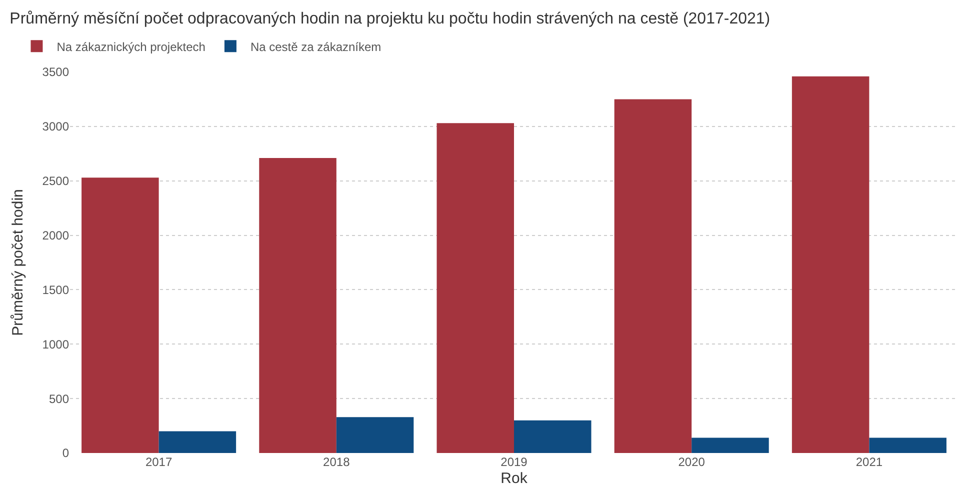  I want to click on chart-title: Průměrný měsíční počet odpracovaných hodin na projektu ku počtu hodin strávených na cestě (2017-2021), so click(390, 19).